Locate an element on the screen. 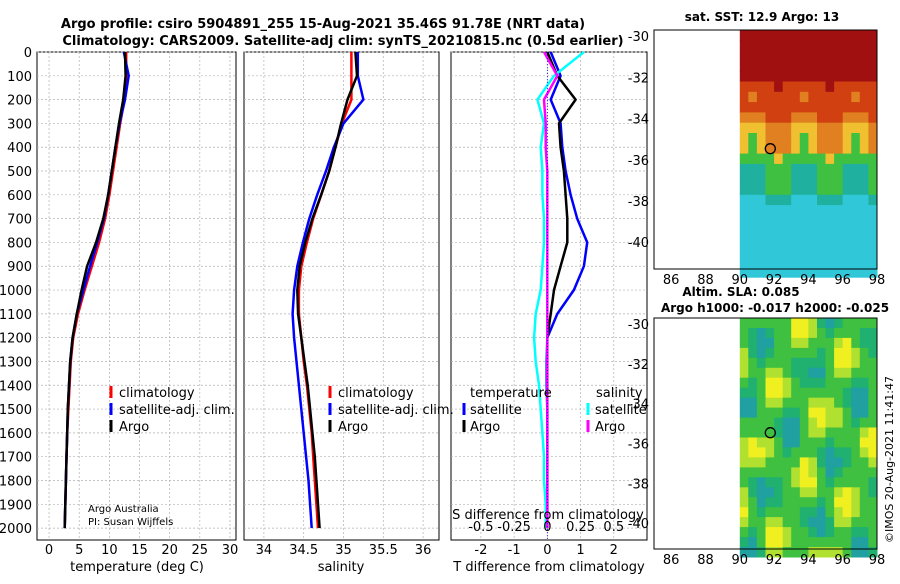 This screenshot has width=900, height=584. map-y-tick-label: -36 is located at coordinates (638, 444).